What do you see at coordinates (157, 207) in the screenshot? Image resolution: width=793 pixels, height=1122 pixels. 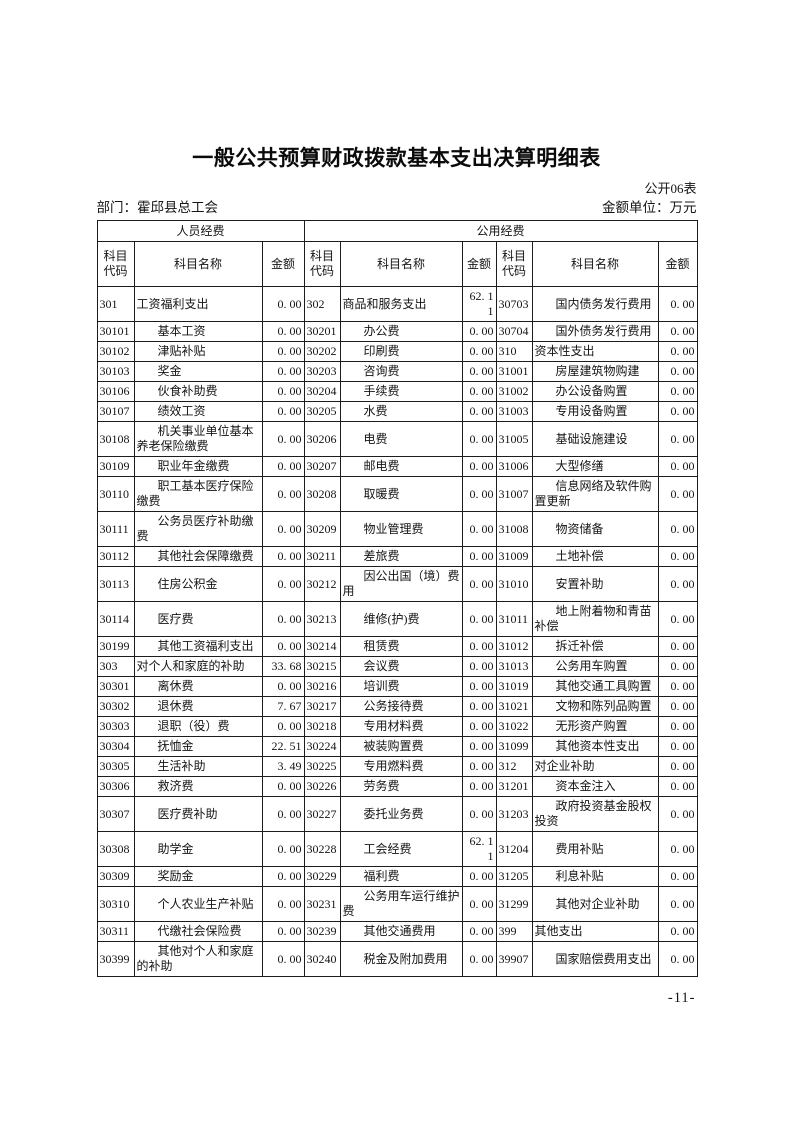 I see `department-label: 部门：霍邱县总工会` at bounding box center [157, 207].